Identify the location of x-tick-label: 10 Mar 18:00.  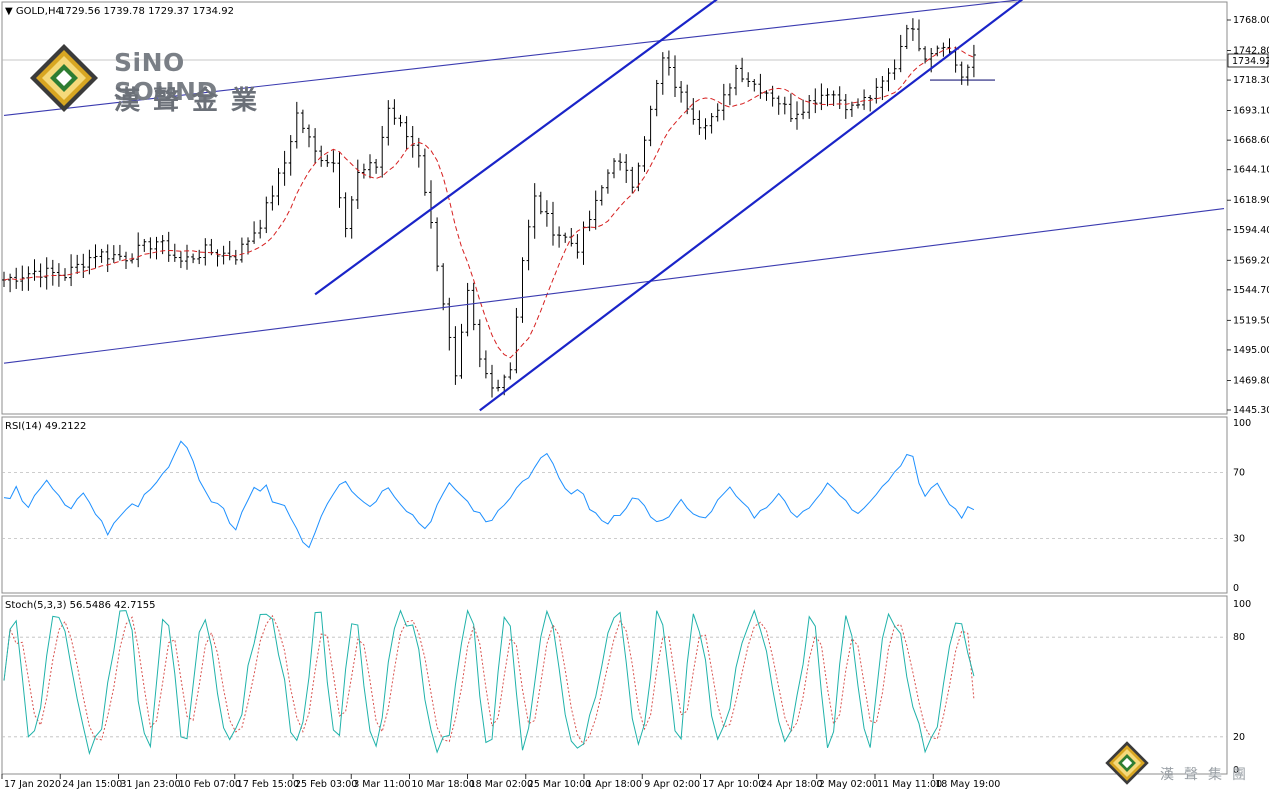
(442, 784).